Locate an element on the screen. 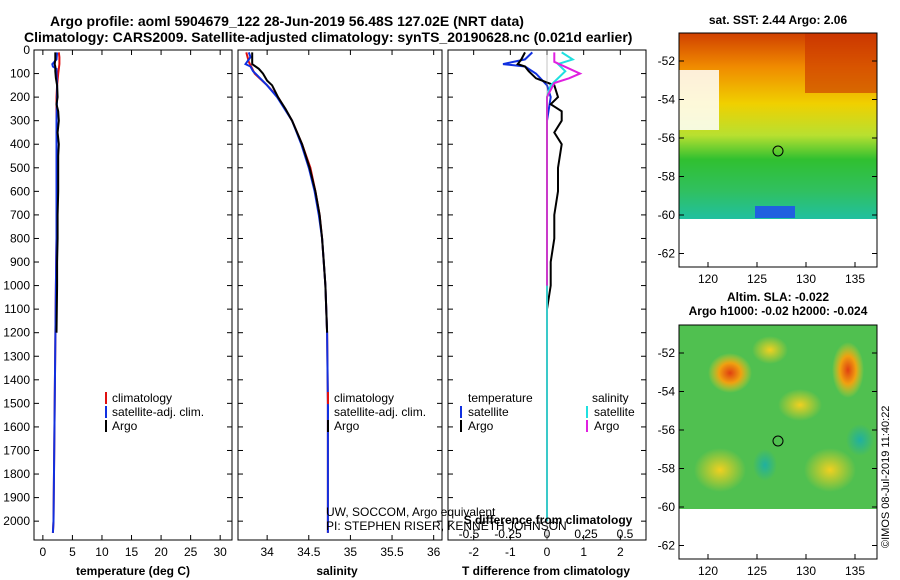 The height and width of the screenshot is (580, 900). x-tick-label: 25 is located at coordinates (191, 552).